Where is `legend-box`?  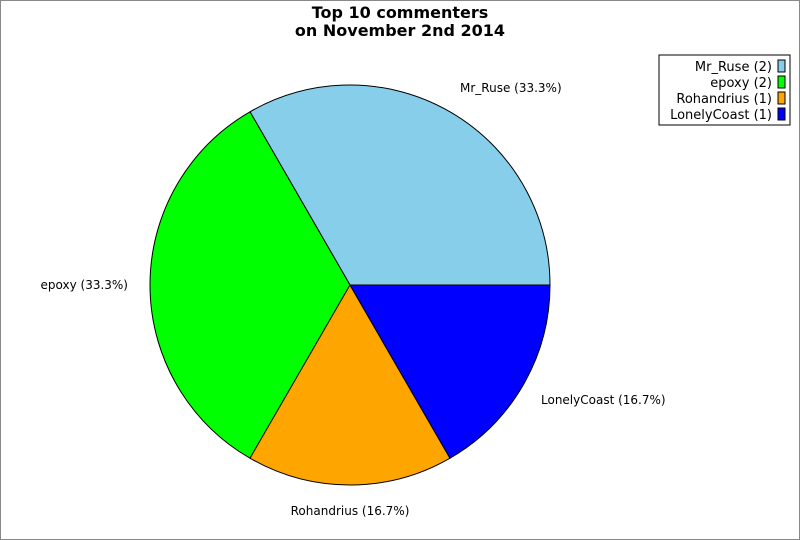
legend-box is located at coordinates (724, 90).